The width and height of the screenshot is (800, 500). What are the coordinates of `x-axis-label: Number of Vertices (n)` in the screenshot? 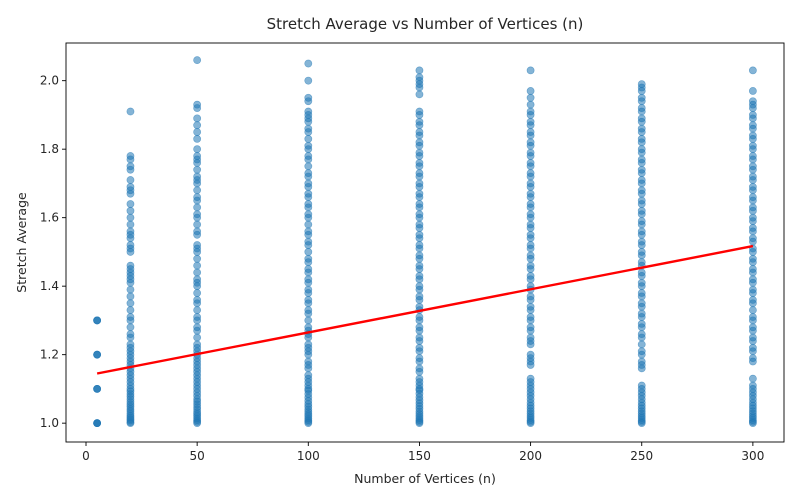 It's located at (425, 478).